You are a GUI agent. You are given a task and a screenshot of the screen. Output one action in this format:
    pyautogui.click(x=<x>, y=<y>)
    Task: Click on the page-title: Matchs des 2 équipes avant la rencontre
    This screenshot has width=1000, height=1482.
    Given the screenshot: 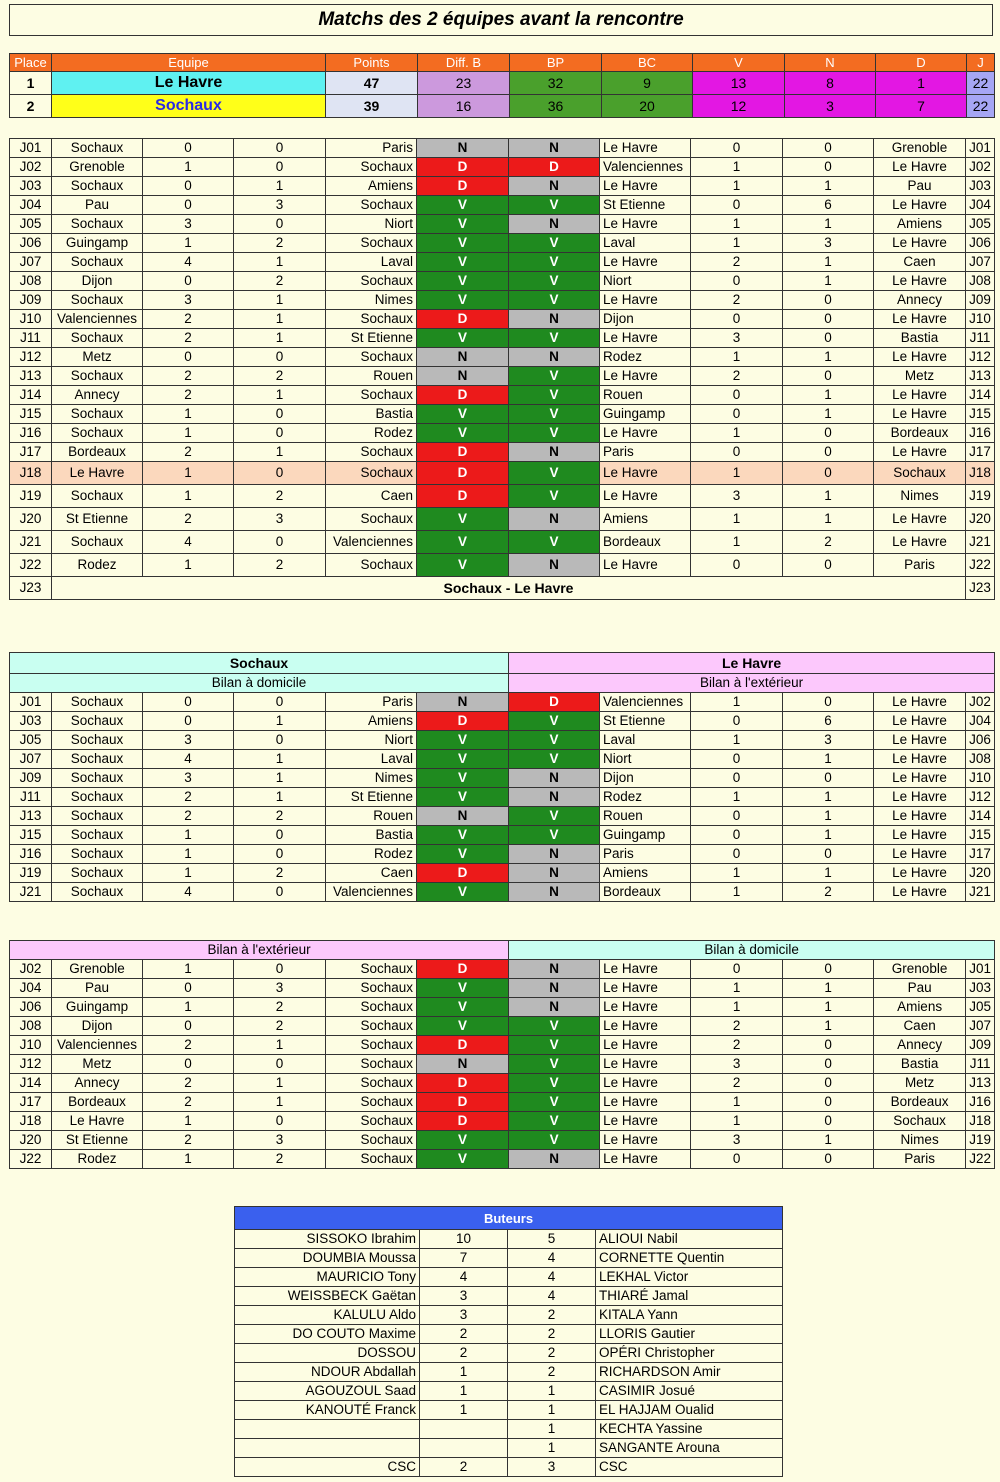 What is the action you would take?
    pyautogui.click(x=501, y=20)
    